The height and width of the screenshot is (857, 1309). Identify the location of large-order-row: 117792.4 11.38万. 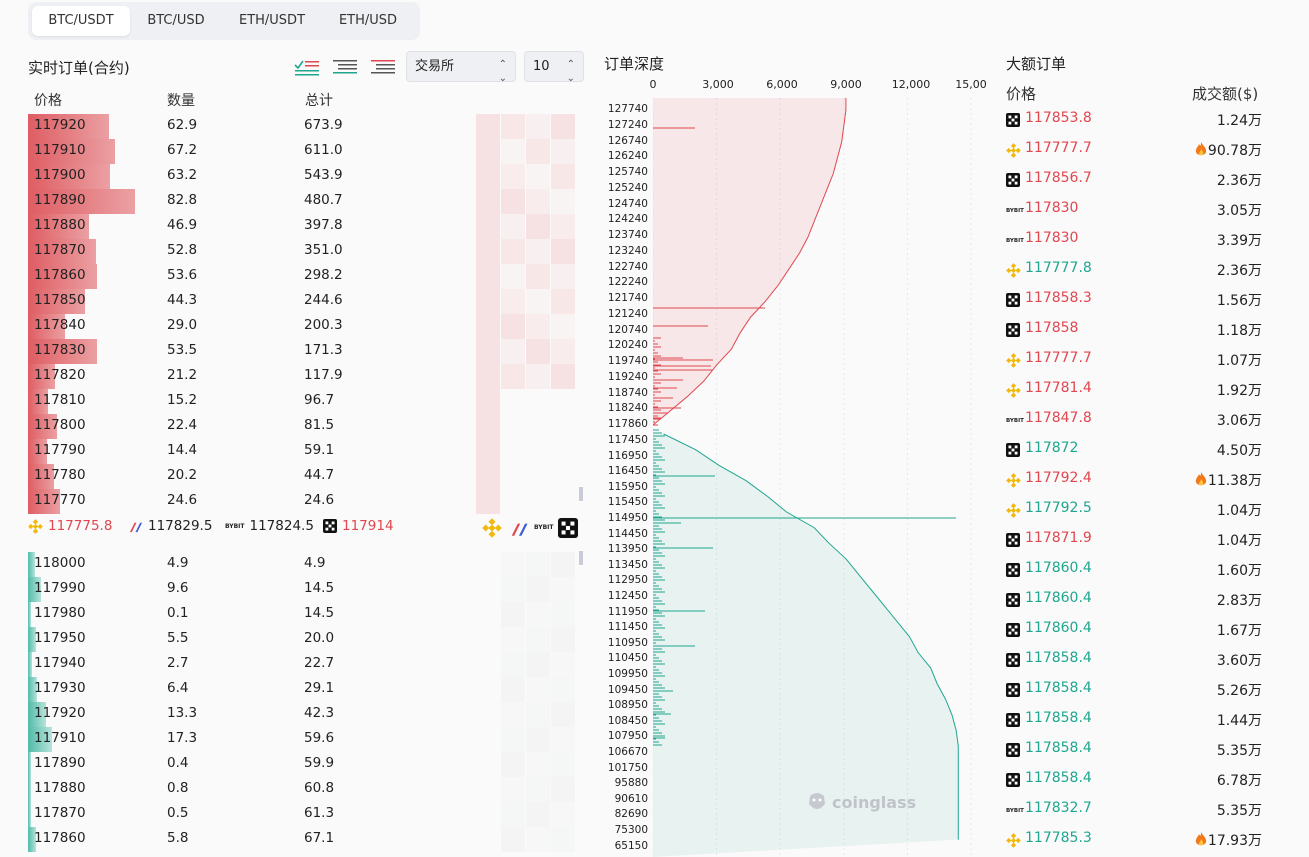
(1134, 480).